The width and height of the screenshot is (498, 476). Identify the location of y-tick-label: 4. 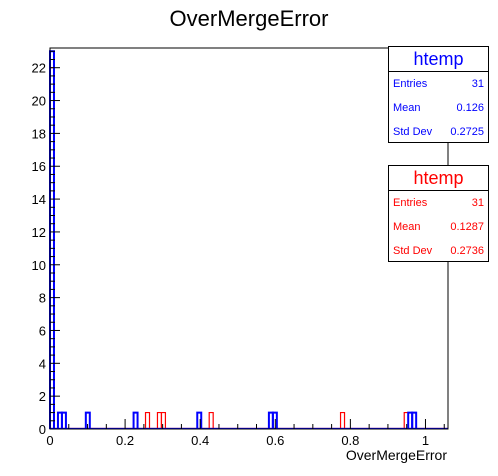
(42, 363).